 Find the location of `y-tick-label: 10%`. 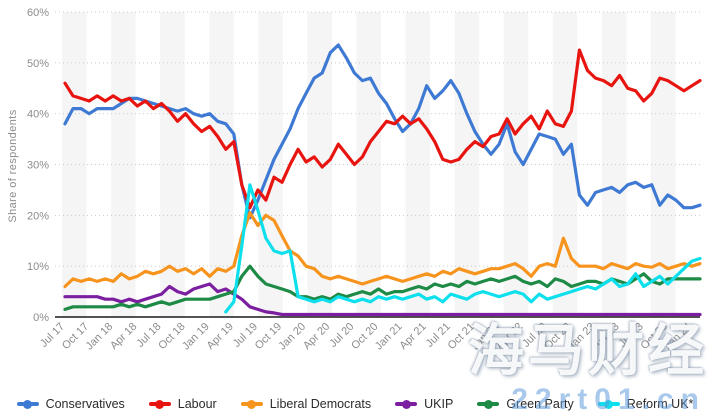

y-tick-label: 10% is located at coordinates (38, 267).